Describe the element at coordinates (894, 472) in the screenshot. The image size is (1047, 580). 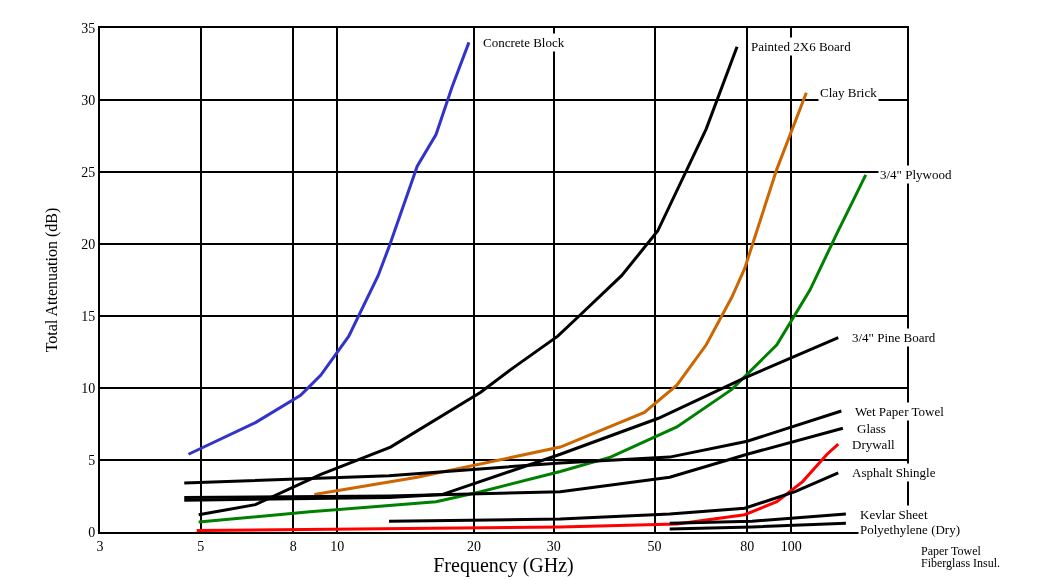
I see `series-label: Asphalt Shingle` at that location.